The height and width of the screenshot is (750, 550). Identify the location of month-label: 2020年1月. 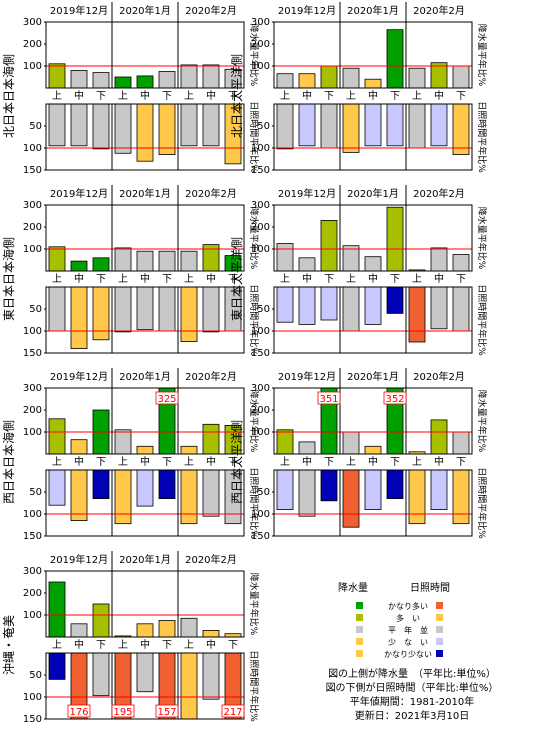
(145, 10).